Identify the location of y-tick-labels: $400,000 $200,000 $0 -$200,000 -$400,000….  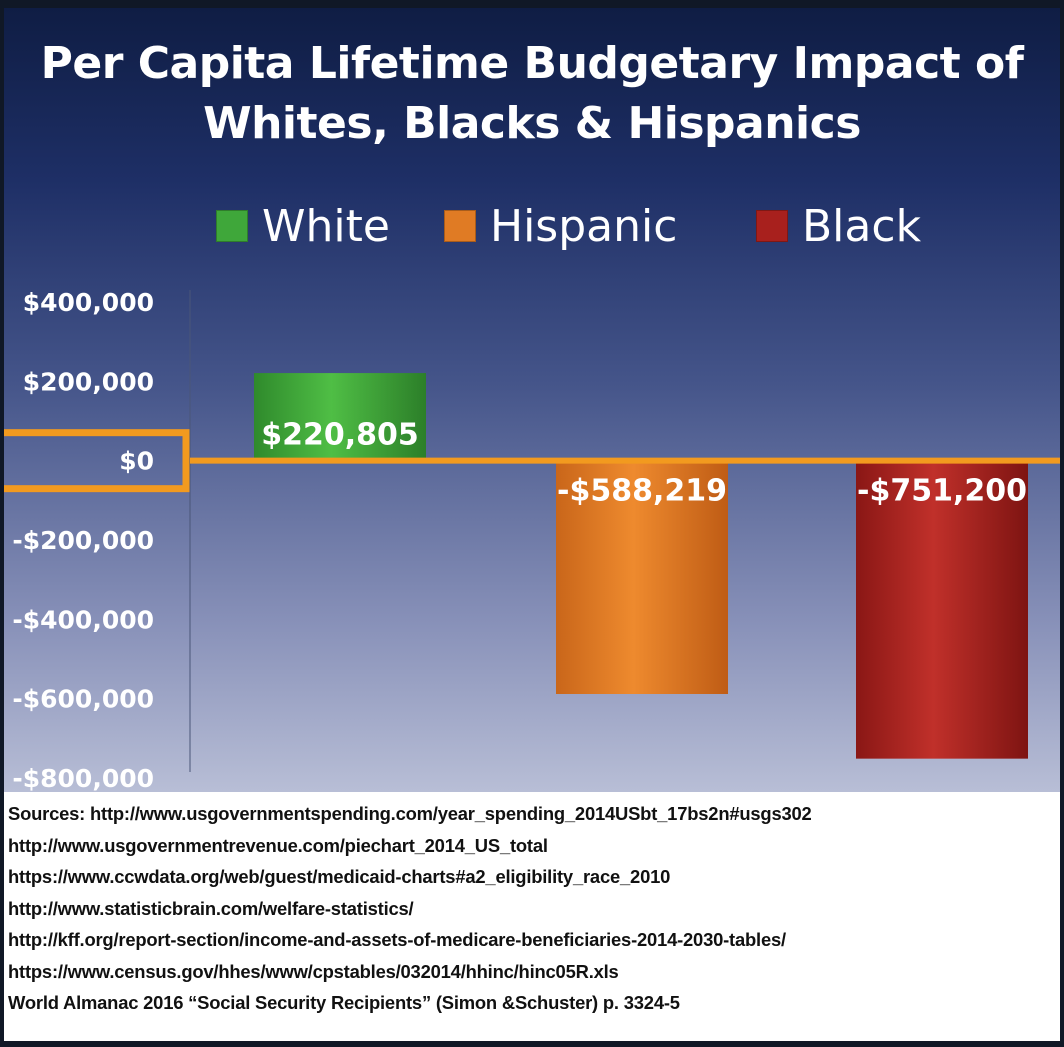
(83, 540).